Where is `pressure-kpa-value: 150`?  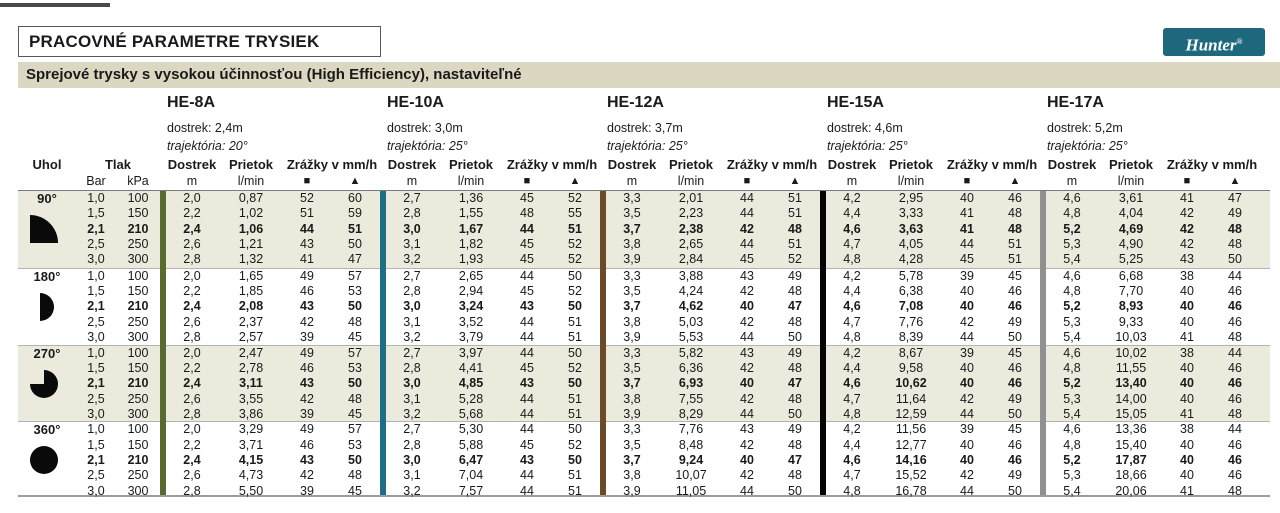 pressure-kpa-value: 150 is located at coordinates (138, 213).